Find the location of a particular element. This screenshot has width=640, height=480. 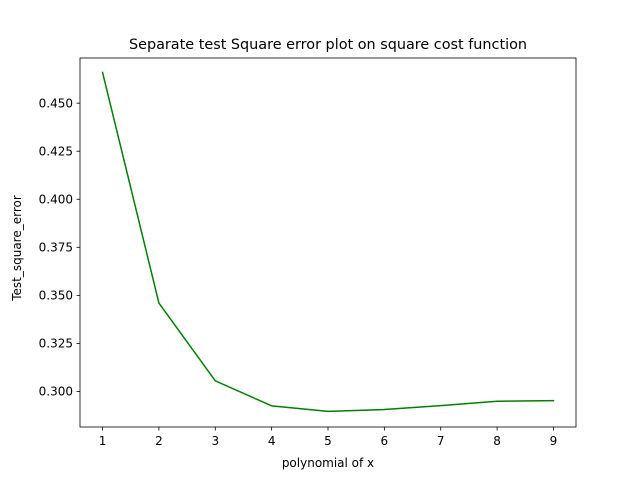

x-tick-label: 5 is located at coordinates (328, 441).